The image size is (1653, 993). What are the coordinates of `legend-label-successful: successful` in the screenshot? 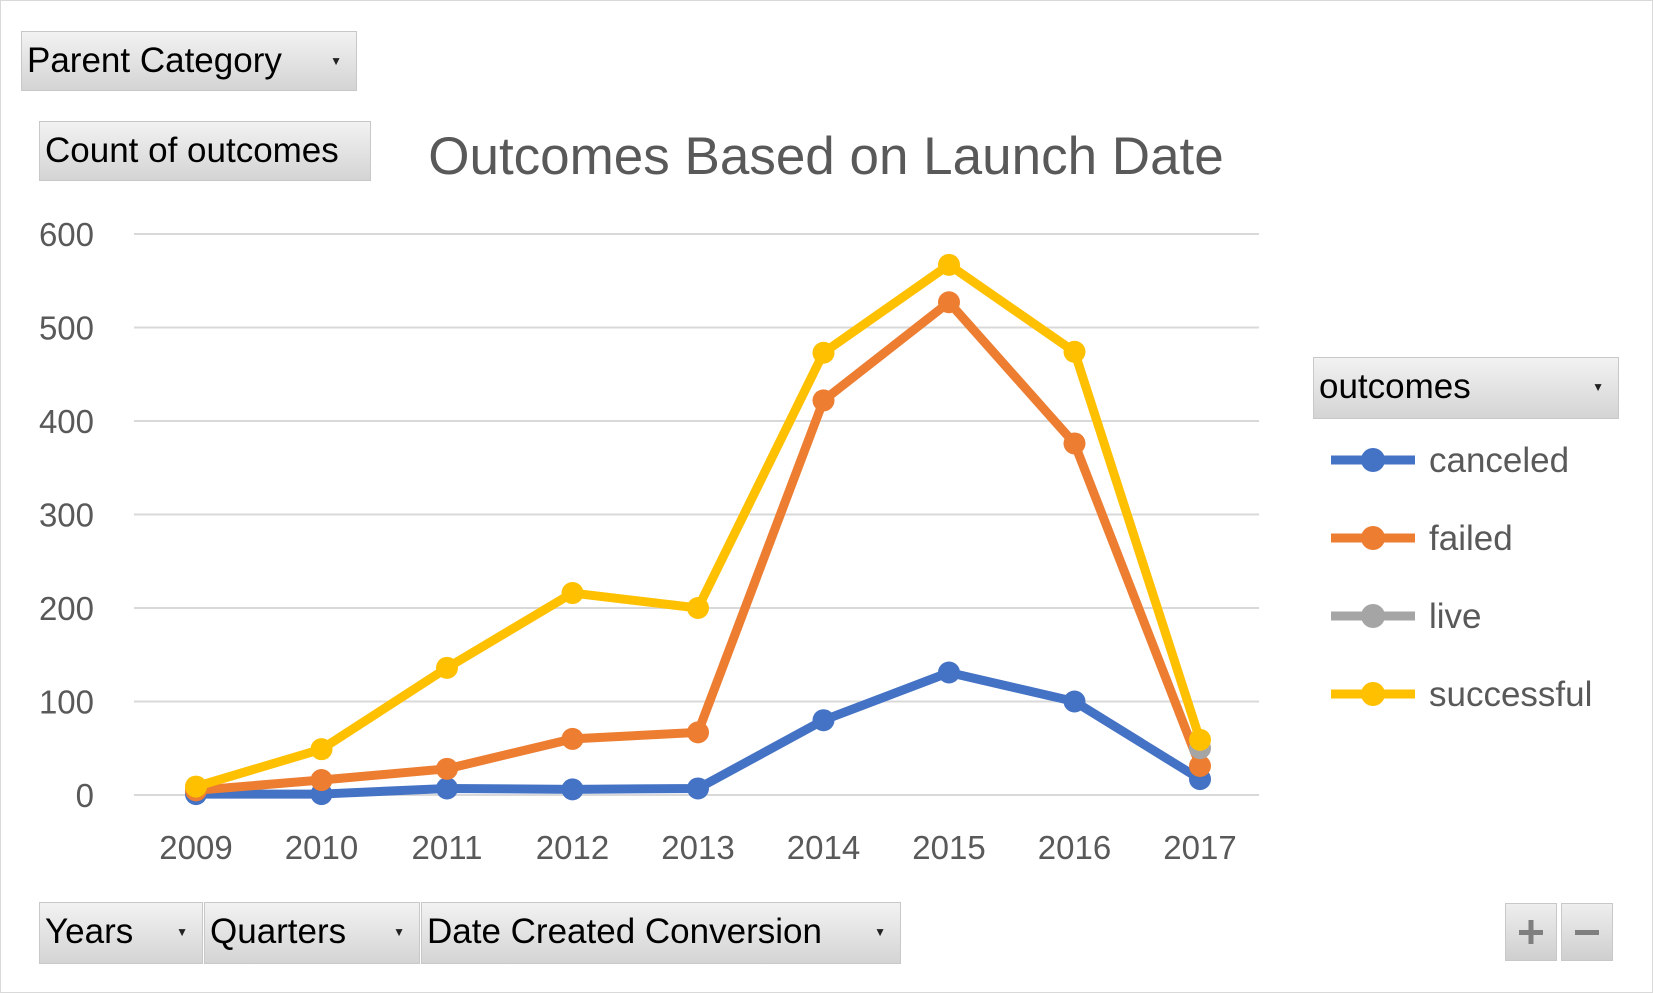 It's located at (1510, 694).